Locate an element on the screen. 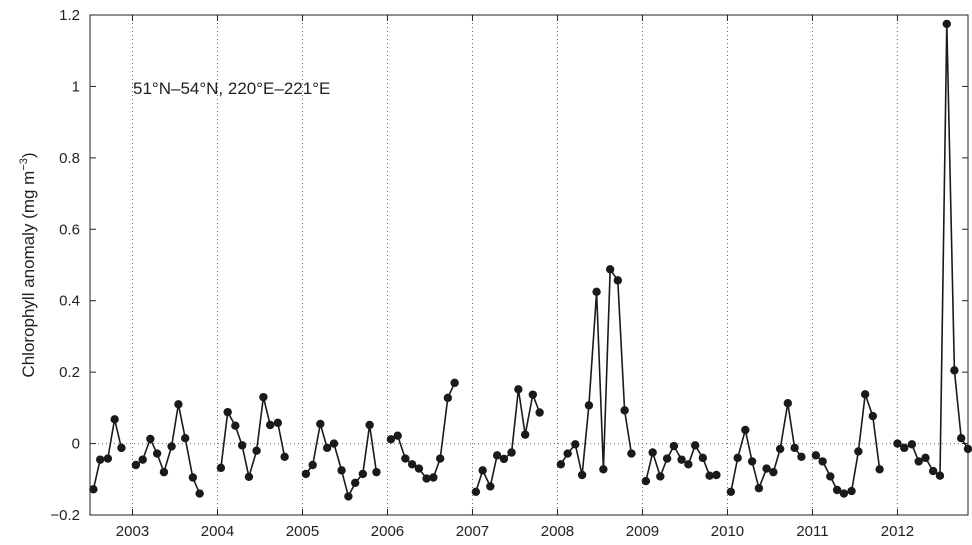  y-tick-label: 0.2 is located at coordinates (69, 372).